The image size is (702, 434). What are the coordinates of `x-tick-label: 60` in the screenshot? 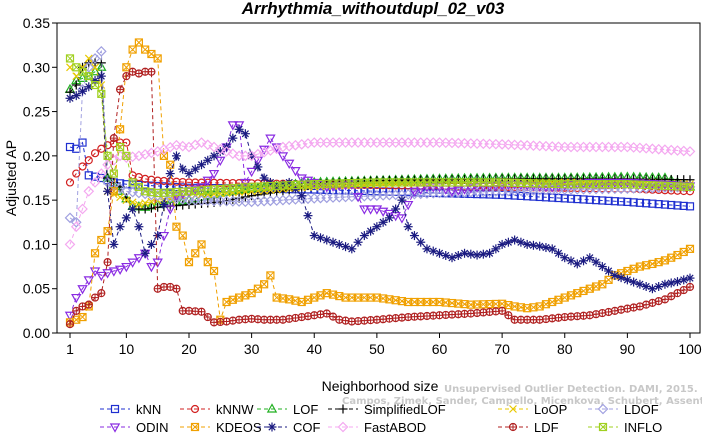 It's located at (440, 349).